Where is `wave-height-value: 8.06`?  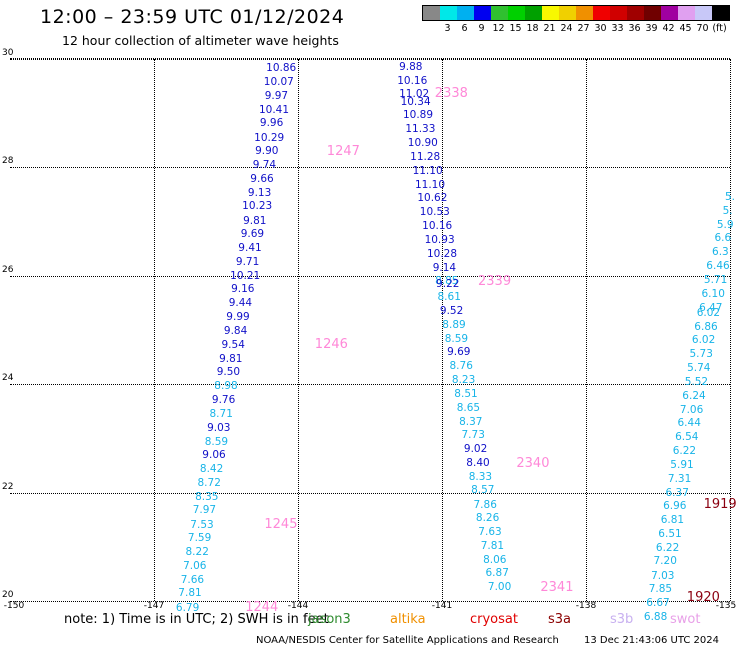 wave-height-value: 8.06 is located at coordinates (495, 559).